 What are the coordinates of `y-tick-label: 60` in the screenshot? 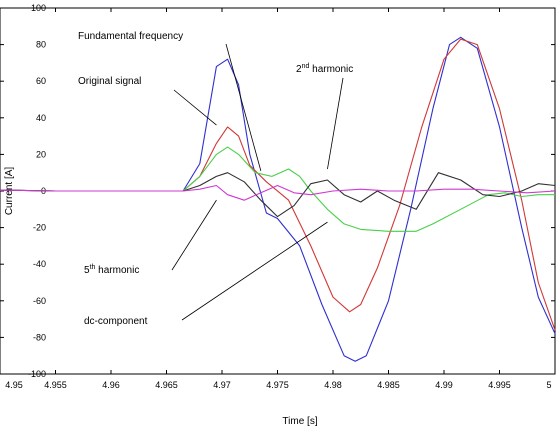 It's located at (41, 81).